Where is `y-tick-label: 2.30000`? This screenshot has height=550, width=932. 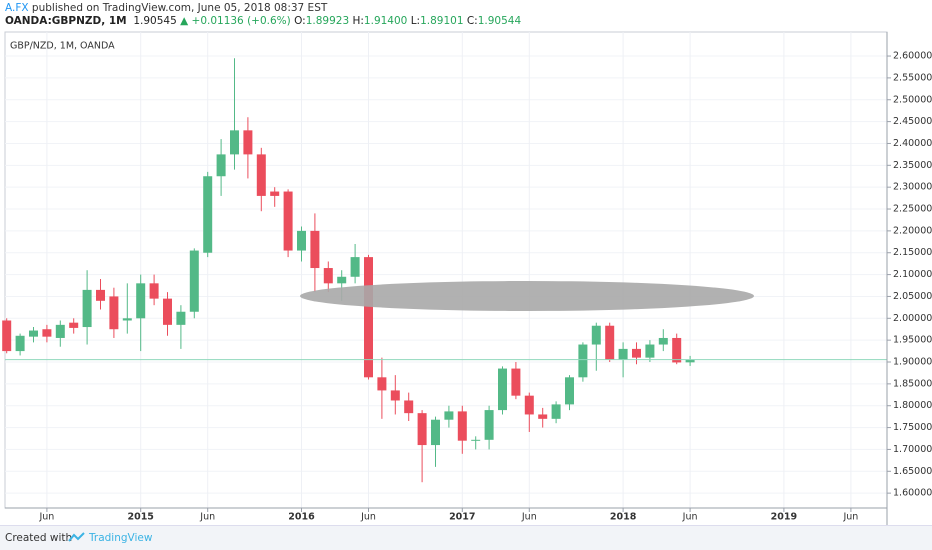 y-tick-label: 2.30000 is located at coordinates (912, 187).